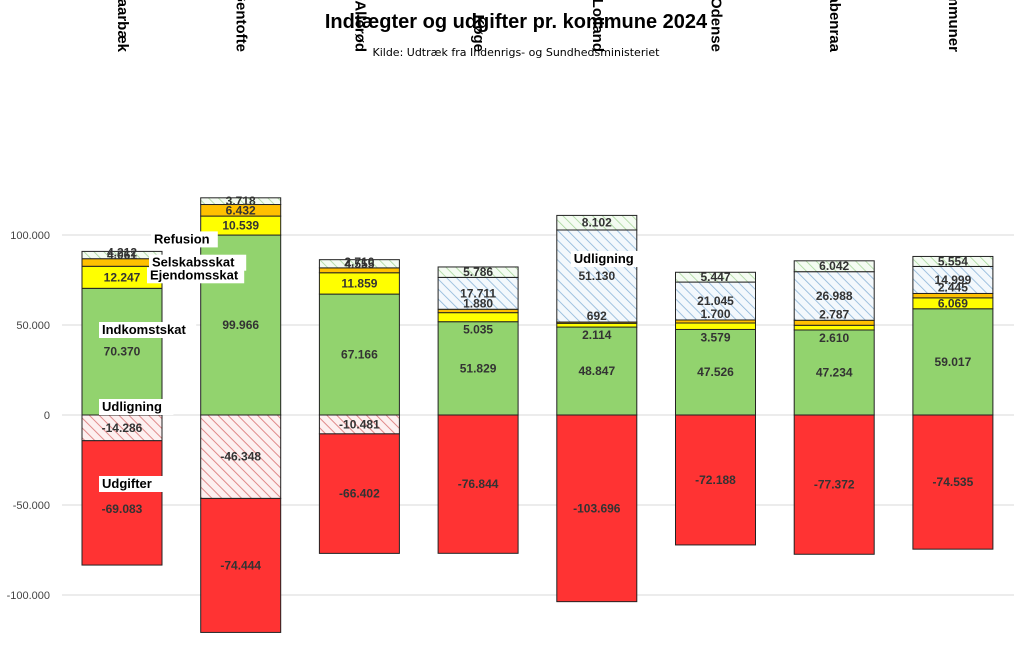 The width and height of the screenshot is (1024, 655). I want to click on series-annotation: Selskabsskat, so click(193, 262).